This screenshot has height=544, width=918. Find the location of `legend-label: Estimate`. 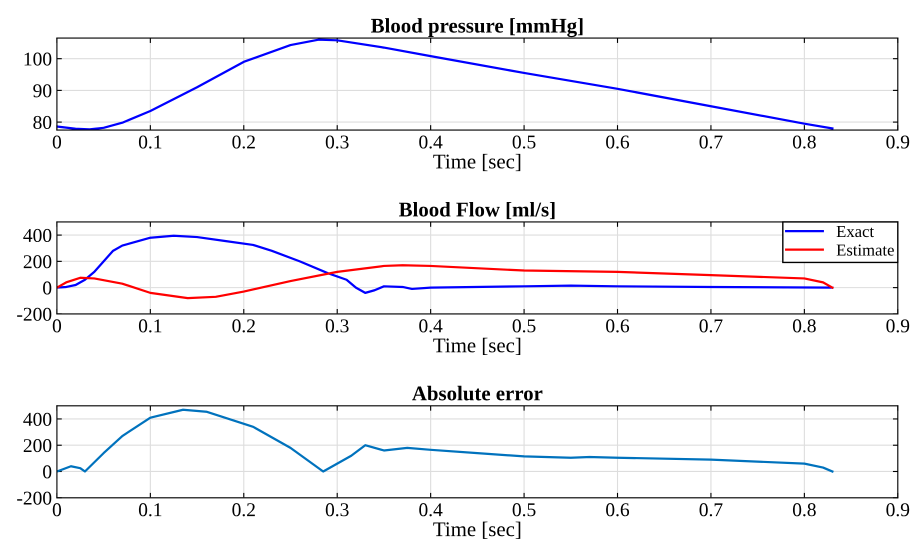

legend-label: Estimate is located at coordinates (865, 250).